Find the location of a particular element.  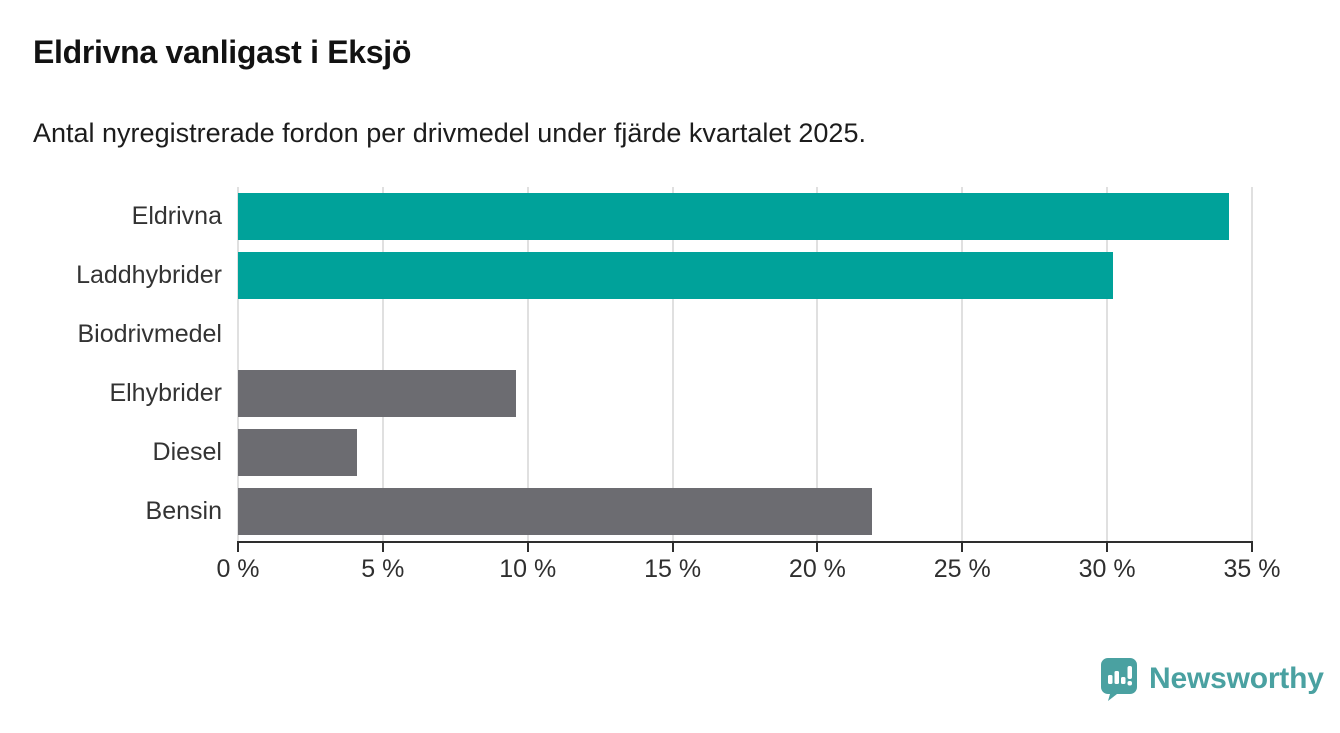

x-axis-line is located at coordinates (745, 542).